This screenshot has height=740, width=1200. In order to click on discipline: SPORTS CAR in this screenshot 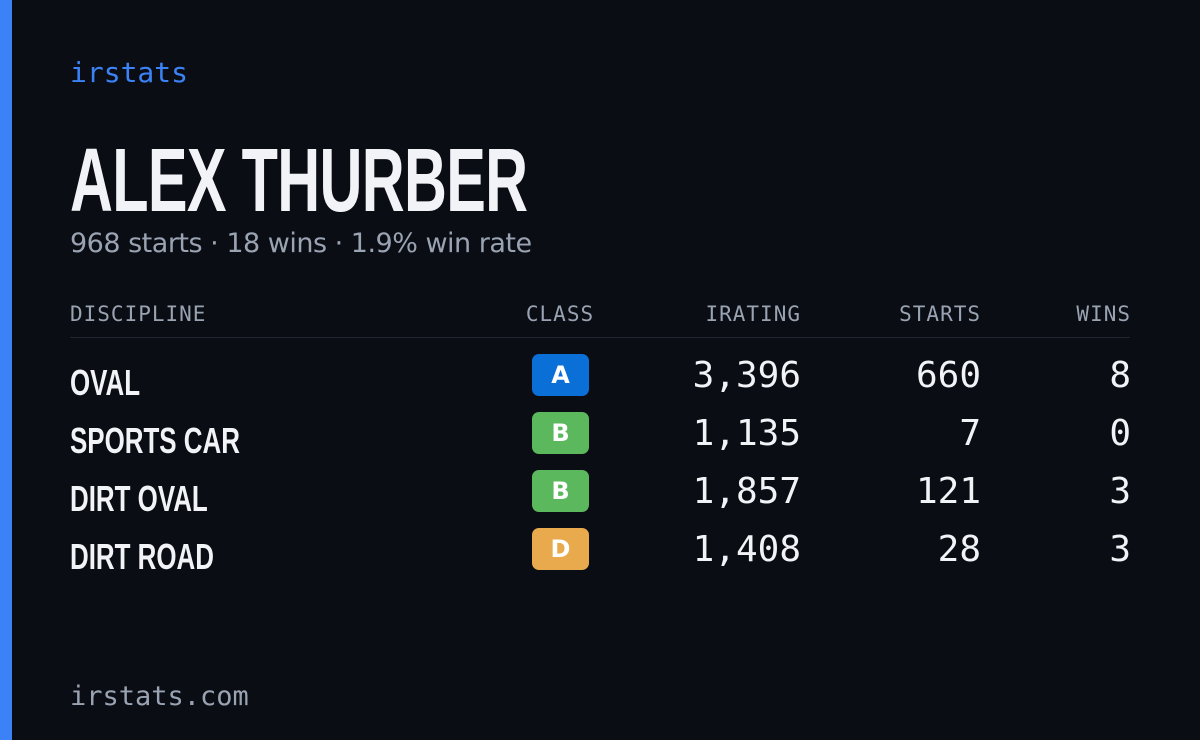, I will do `click(155, 440)`.